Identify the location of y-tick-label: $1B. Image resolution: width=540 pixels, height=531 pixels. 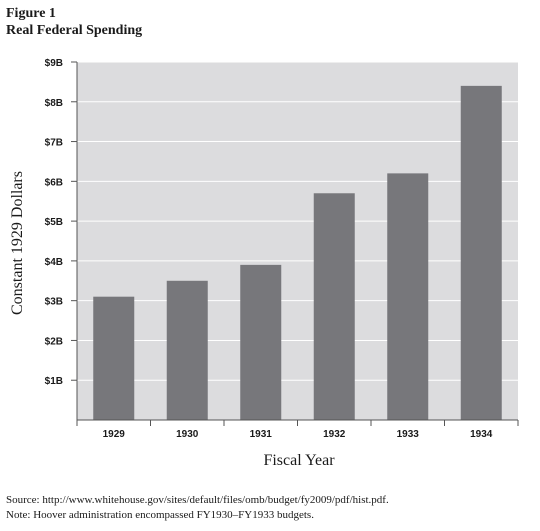
(54, 381).